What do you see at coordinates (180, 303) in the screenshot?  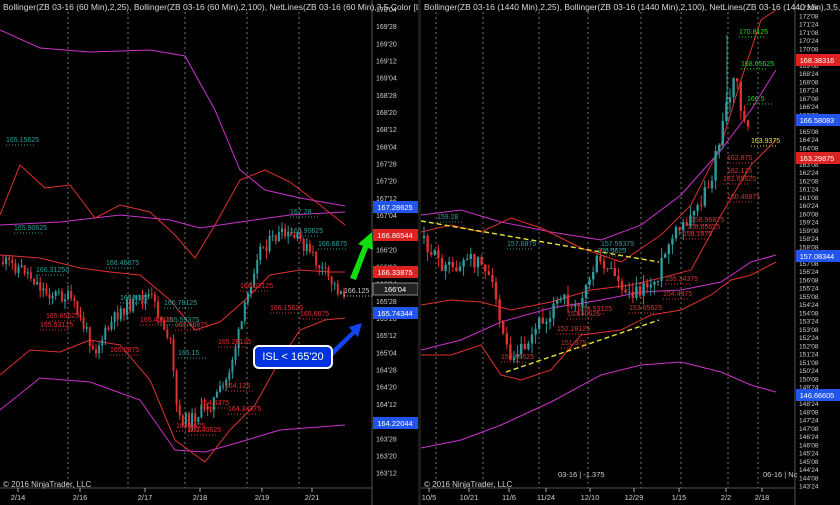 I see `netline-label: 165.78125` at bounding box center [180, 303].